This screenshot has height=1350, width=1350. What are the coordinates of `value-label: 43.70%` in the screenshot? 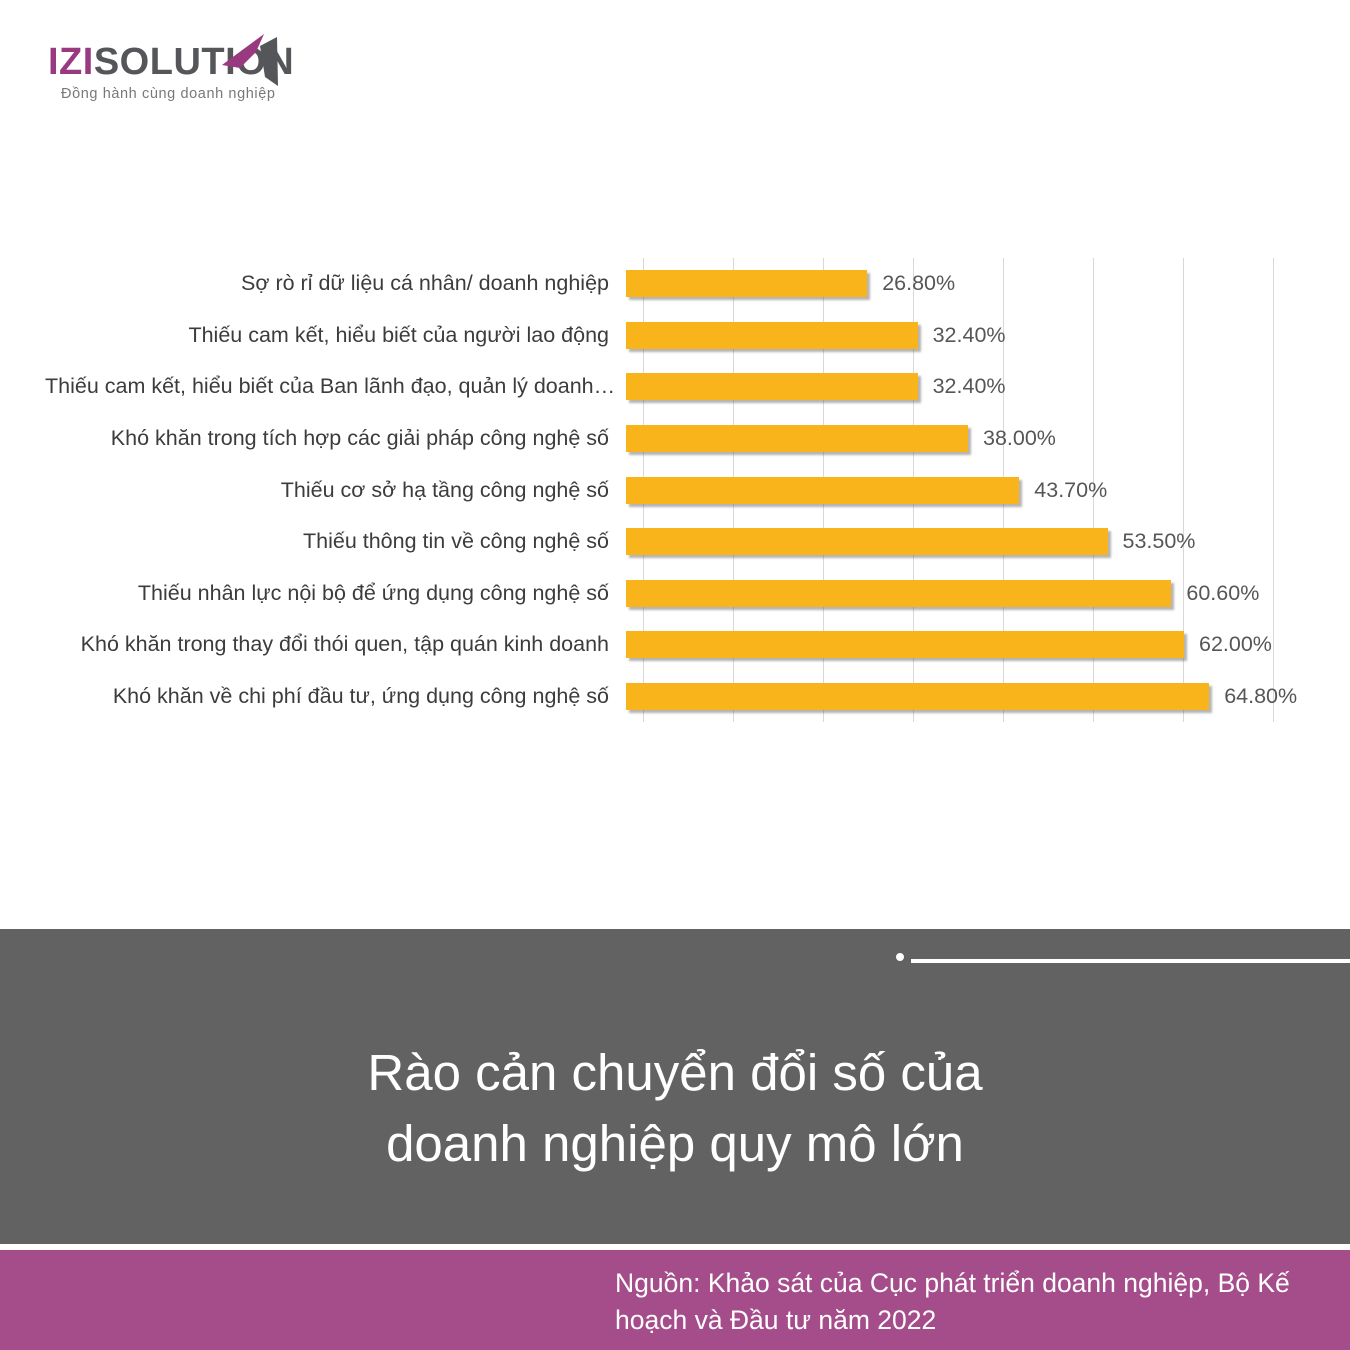 It's located at (1071, 489).